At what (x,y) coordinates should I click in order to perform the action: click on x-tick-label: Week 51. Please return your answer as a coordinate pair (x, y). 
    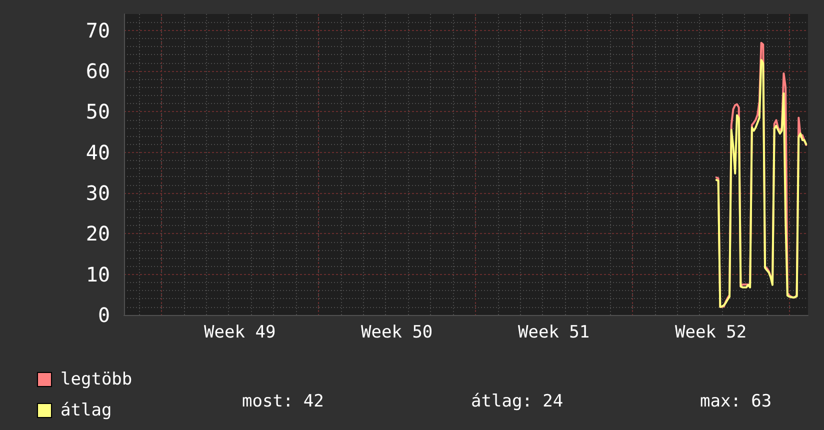
    Looking at the image, I should click on (554, 332).